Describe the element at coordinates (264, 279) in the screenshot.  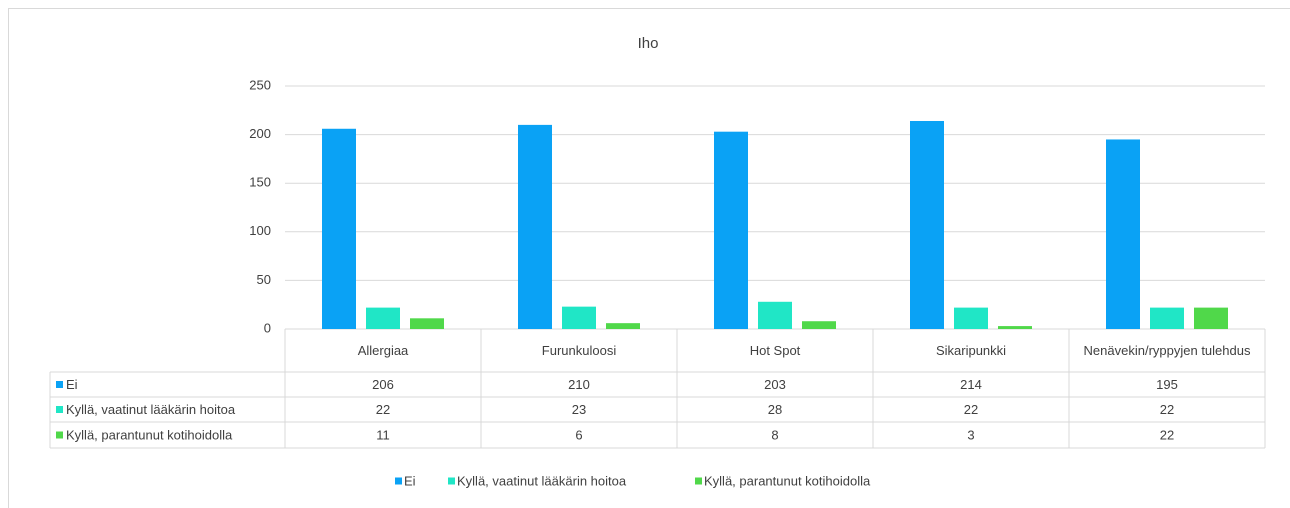
I see `y-tick-label: 50` at that location.